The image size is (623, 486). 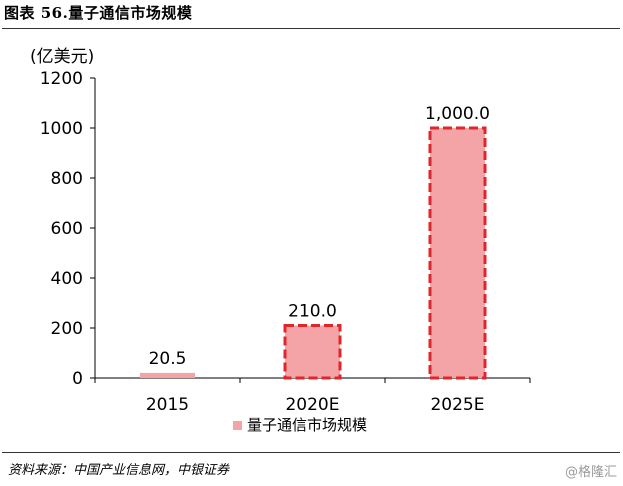 I want to click on figure-title: 图表 56.量子通信市场规模, so click(x=98, y=13).